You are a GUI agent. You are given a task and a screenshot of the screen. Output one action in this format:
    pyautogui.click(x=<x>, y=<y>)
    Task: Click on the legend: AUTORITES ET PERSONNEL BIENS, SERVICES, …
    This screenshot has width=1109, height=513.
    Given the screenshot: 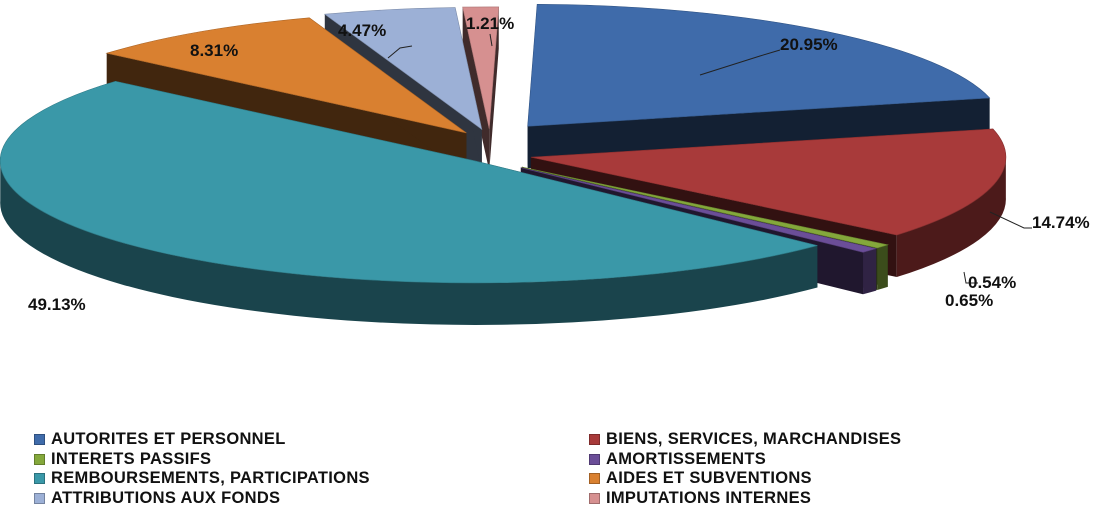 What is the action you would take?
    pyautogui.click(x=564, y=469)
    